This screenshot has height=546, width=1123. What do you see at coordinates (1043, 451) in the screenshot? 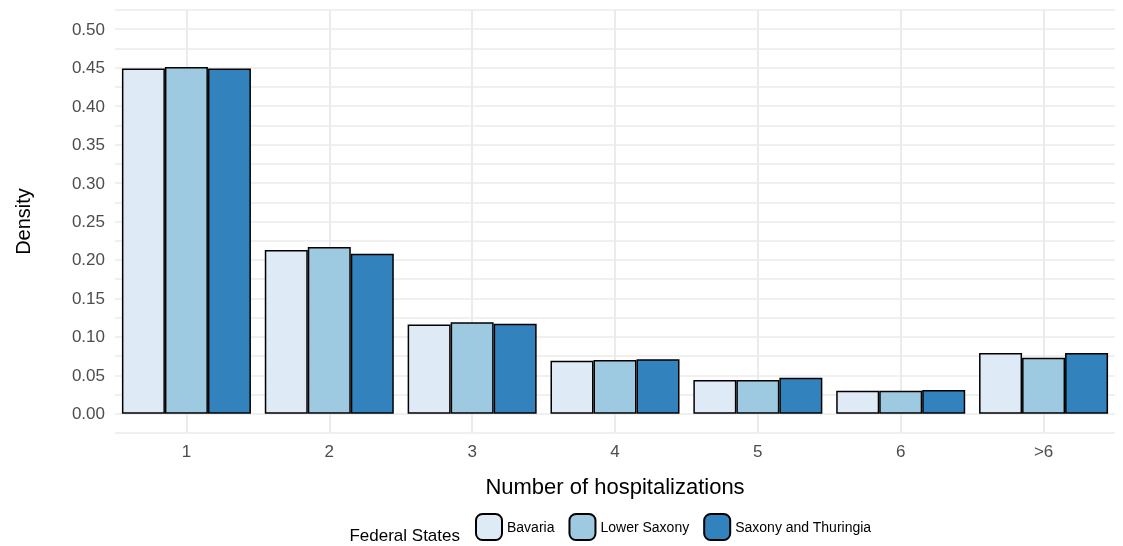
I see `x-tick-label: >6` at bounding box center [1043, 451].